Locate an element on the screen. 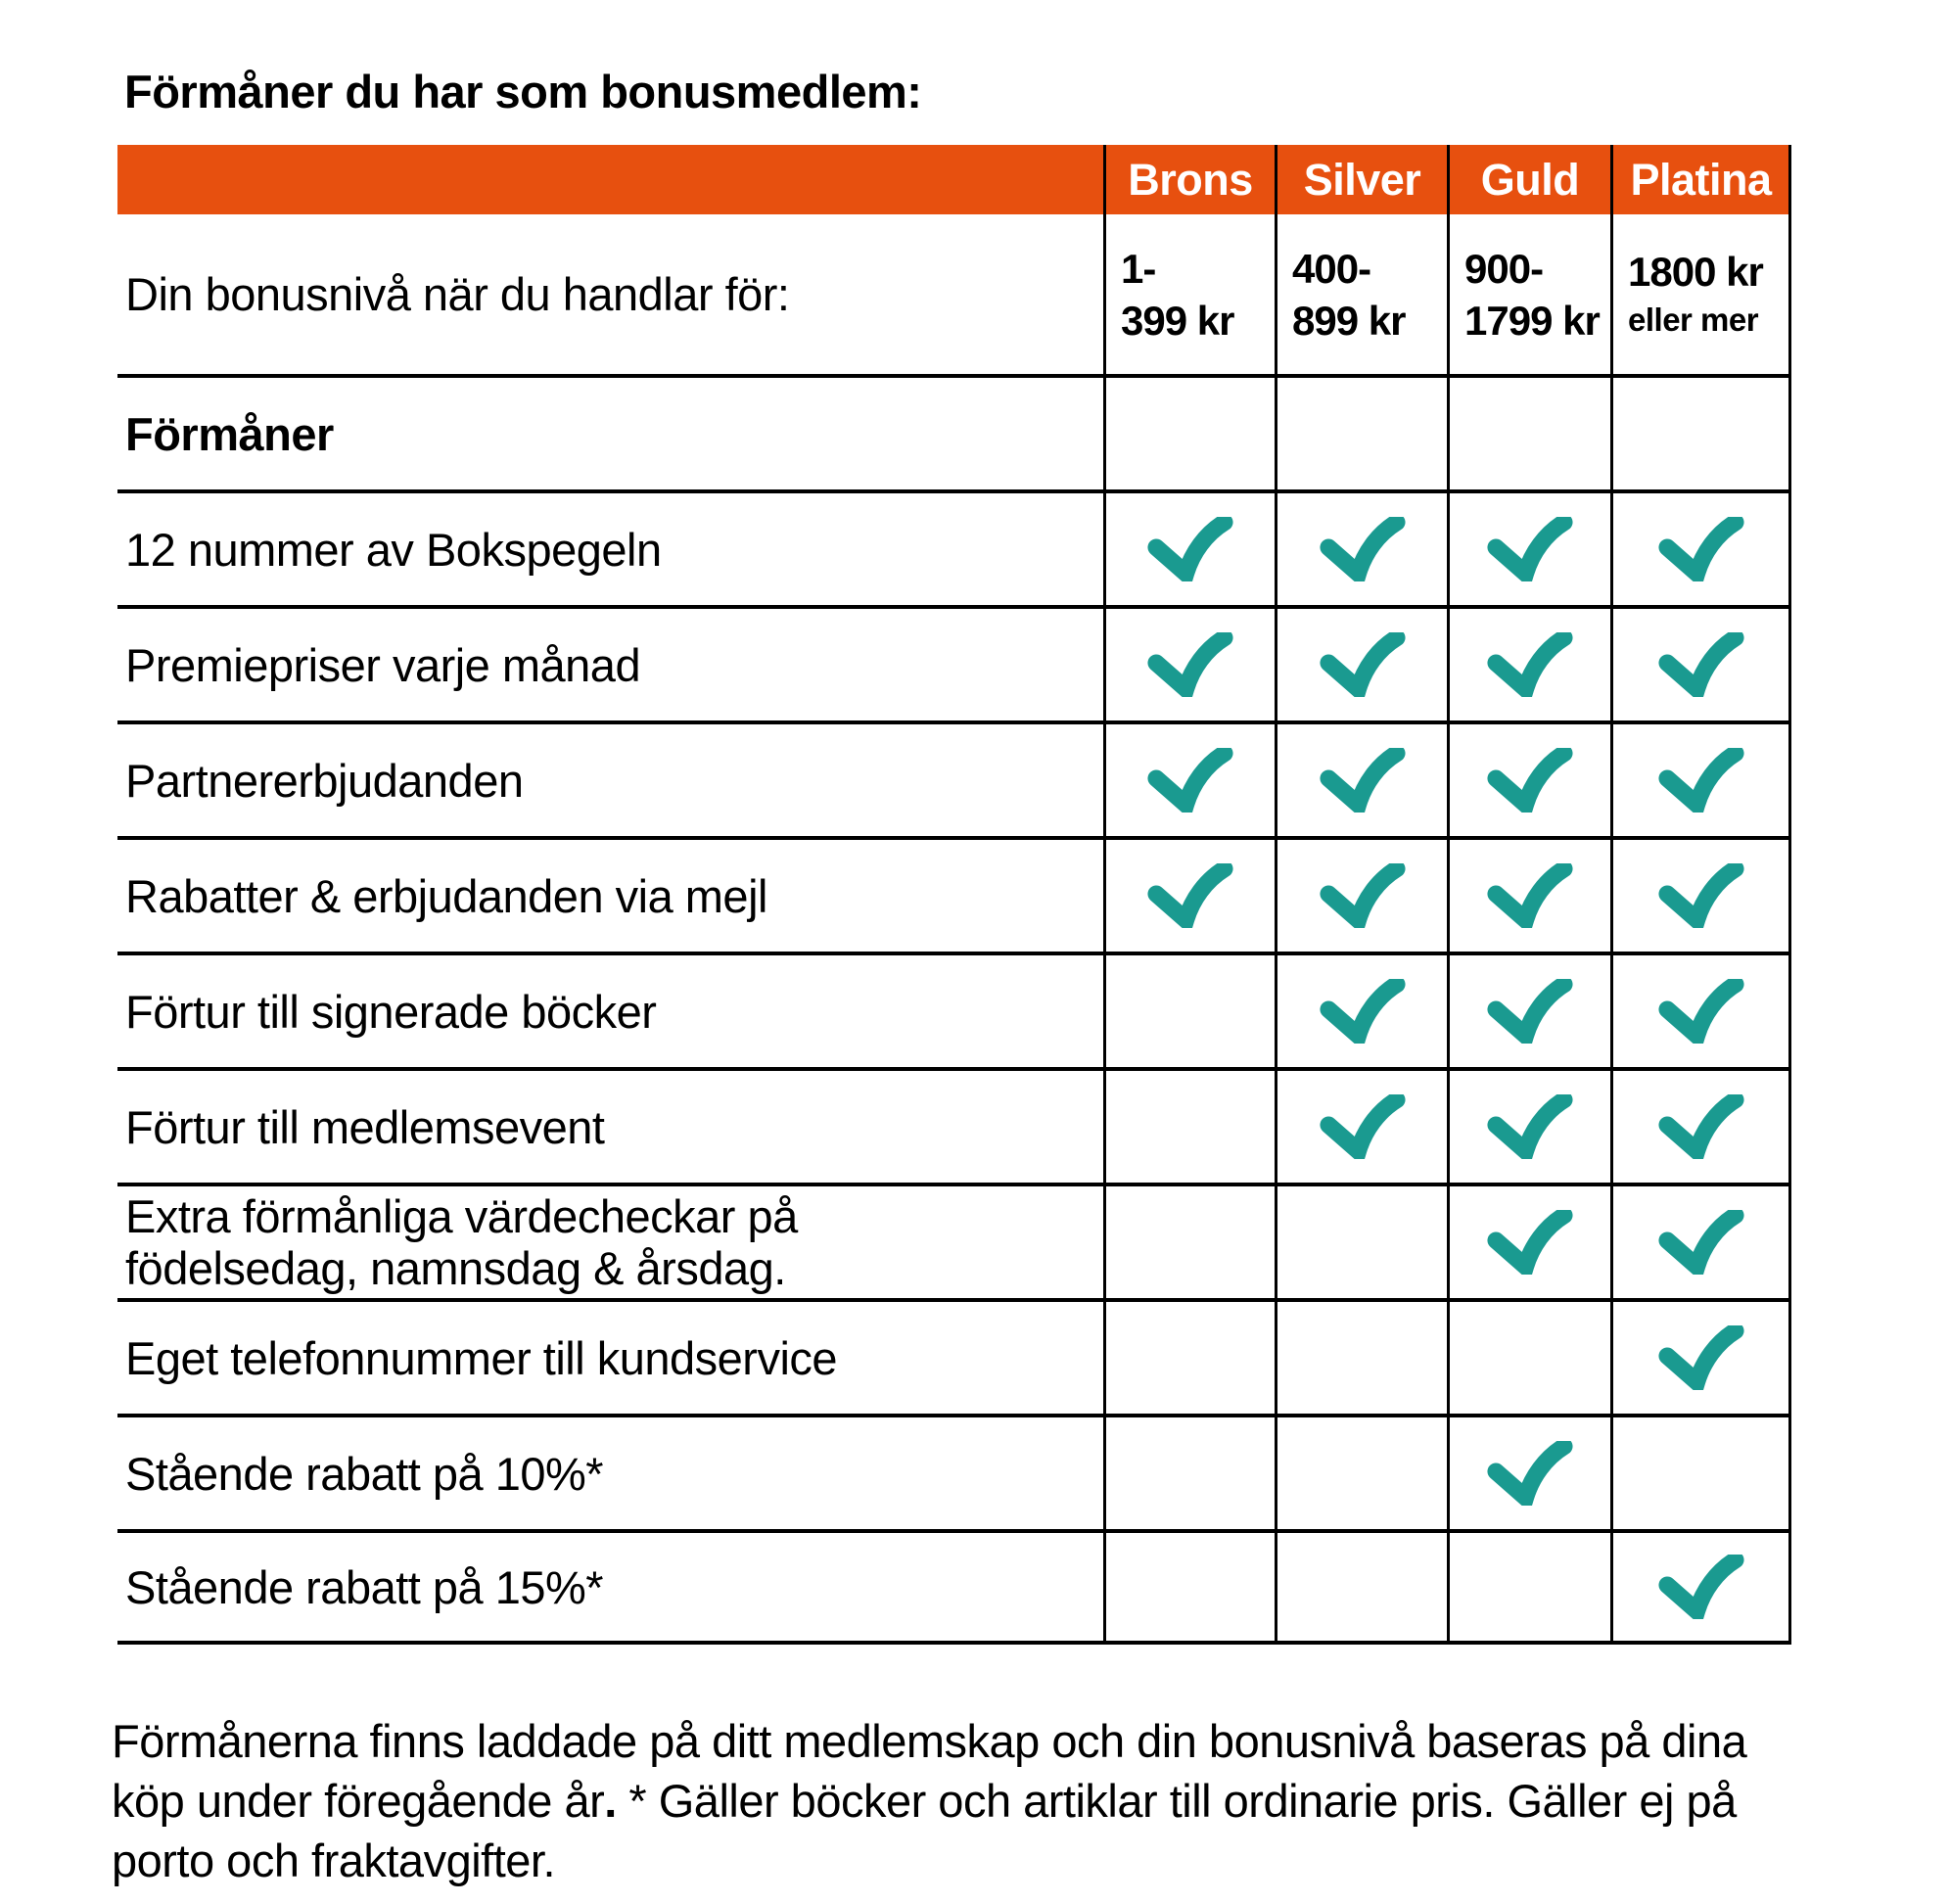 The height and width of the screenshot is (1904, 1950). tier-header-silver: Silver is located at coordinates (1361, 179).